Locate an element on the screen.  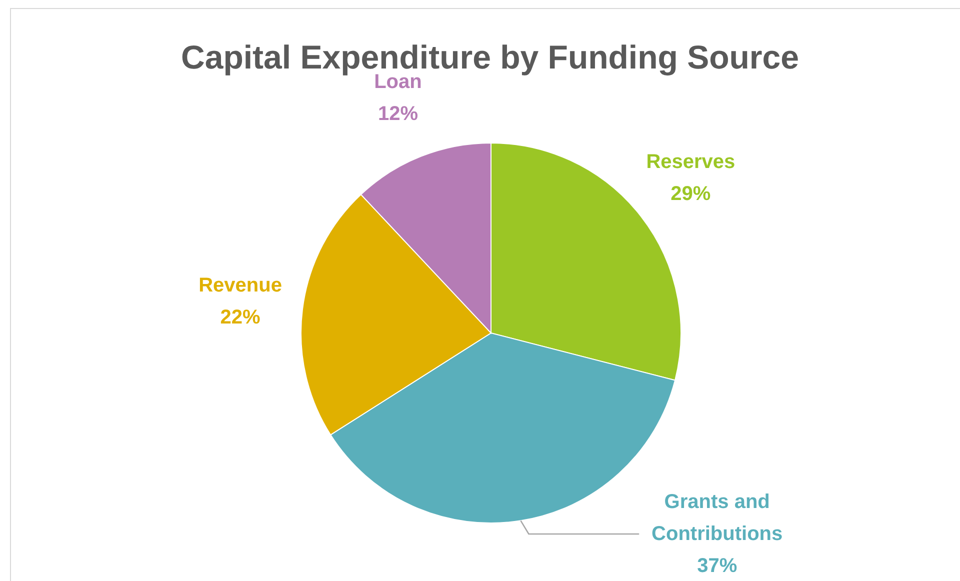
data-label: 12% is located at coordinates (398, 114).